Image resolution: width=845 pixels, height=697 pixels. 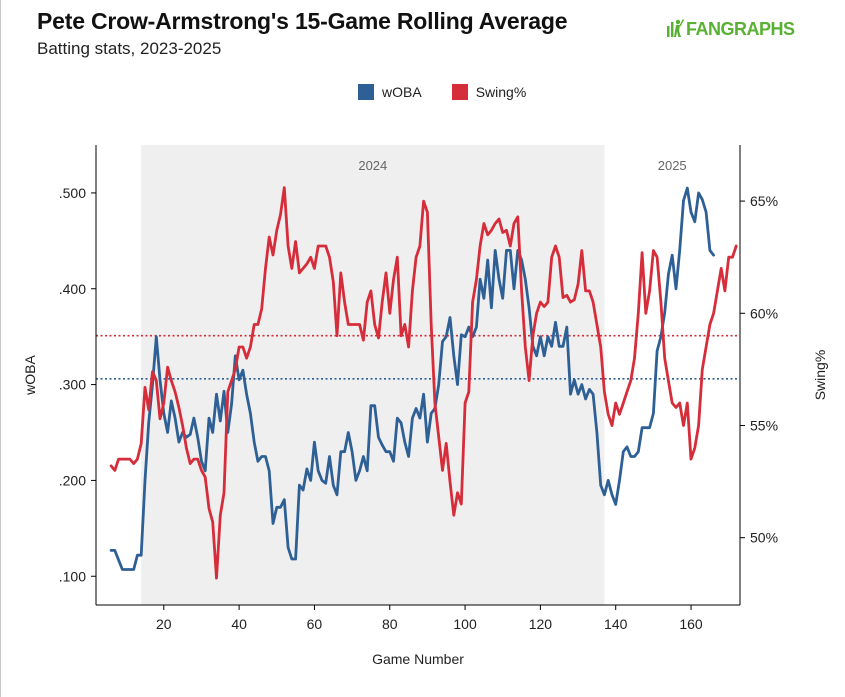 What do you see at coordinates (72, 576) in the screenshot?
I see `y-left-tick-label: .100` at bounding box center [72, 576].